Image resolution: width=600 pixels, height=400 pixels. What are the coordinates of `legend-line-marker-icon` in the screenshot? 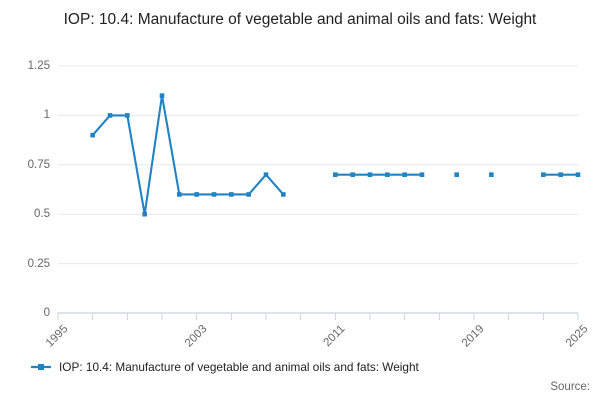 It's located at (41, 367).